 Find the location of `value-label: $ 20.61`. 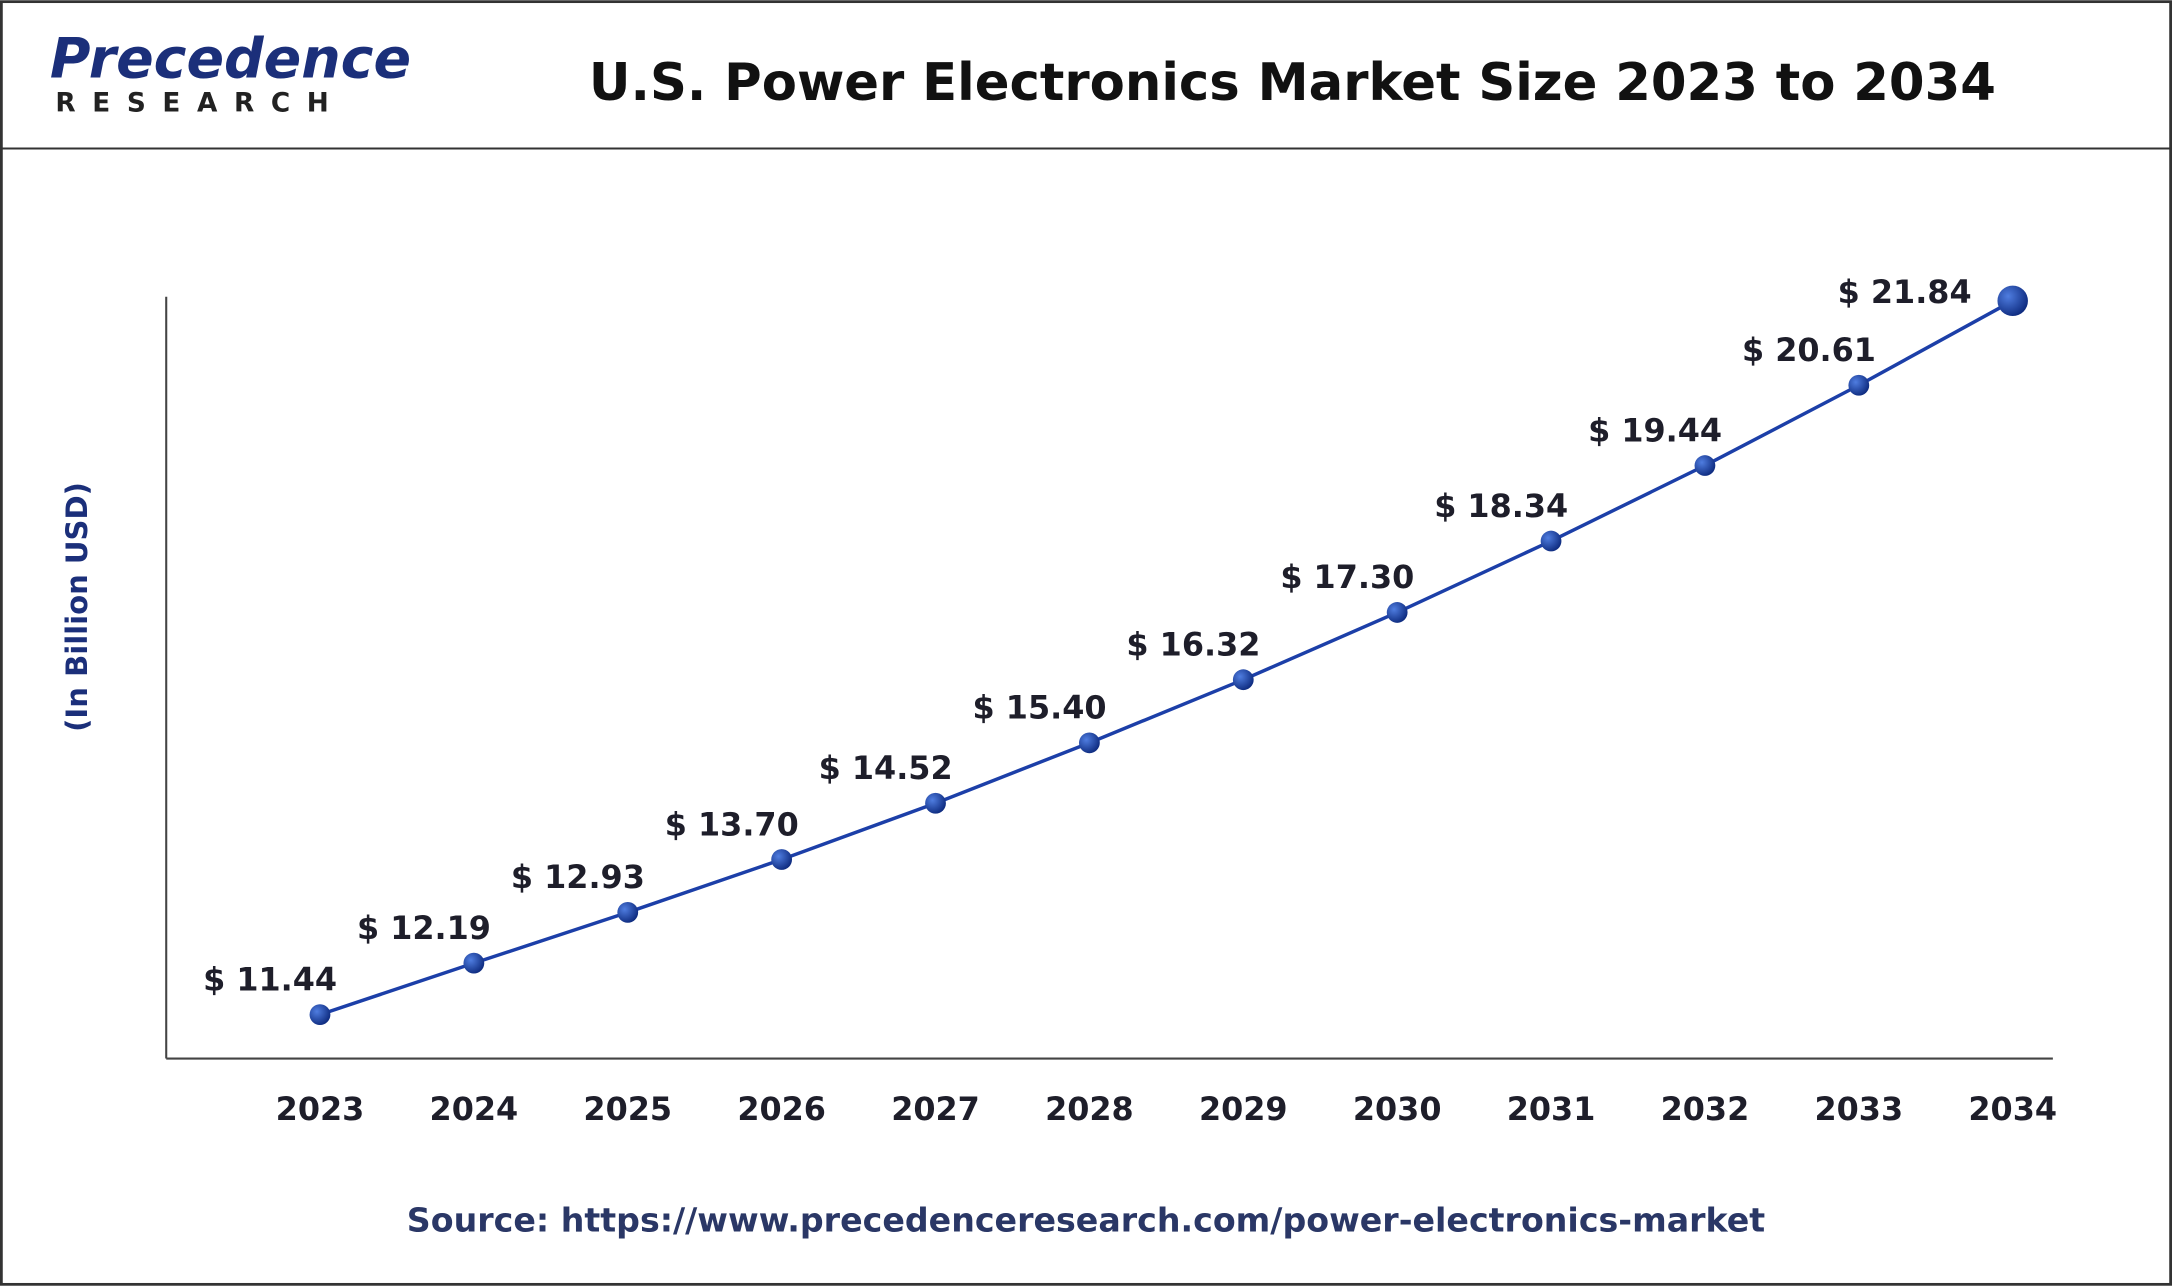

value-label: $ 20.61 is located at coordinates (1809, 350).